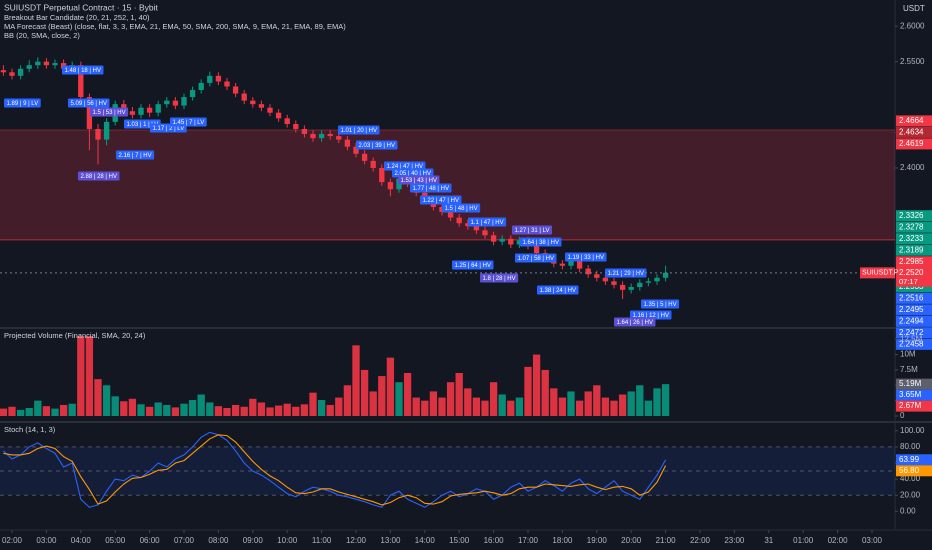 The height and width of the screenshot is (550, 932). I want to click on volume-tag: 3.65M, so click(910, 394).